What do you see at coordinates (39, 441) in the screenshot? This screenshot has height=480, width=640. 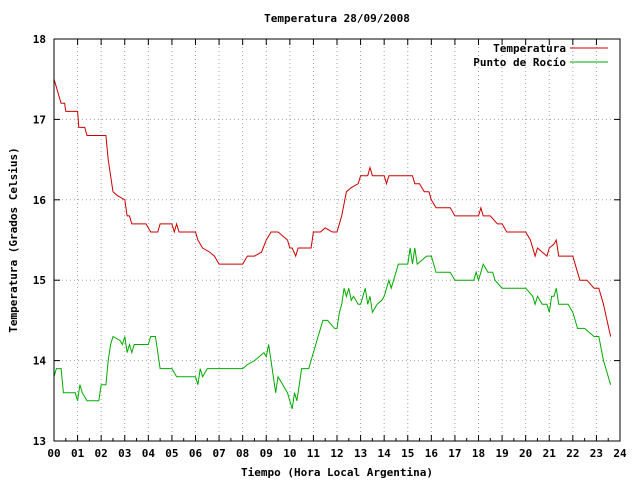 I see `y-tick-label: 13` at bounding box center [39, 441].